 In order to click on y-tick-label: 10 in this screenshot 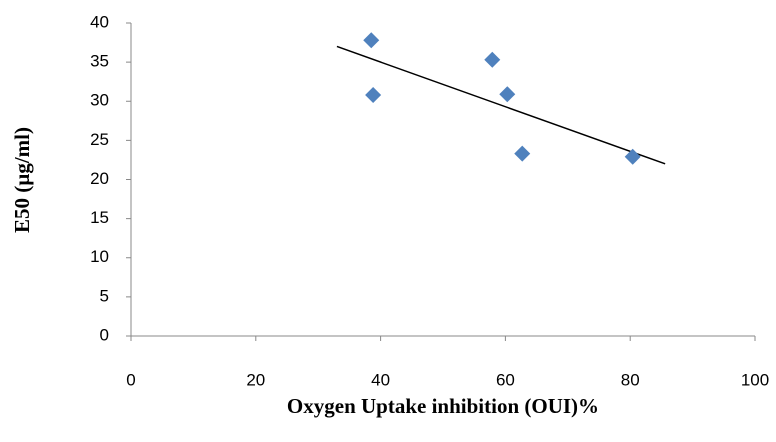, I will do `click(99, 256)`.